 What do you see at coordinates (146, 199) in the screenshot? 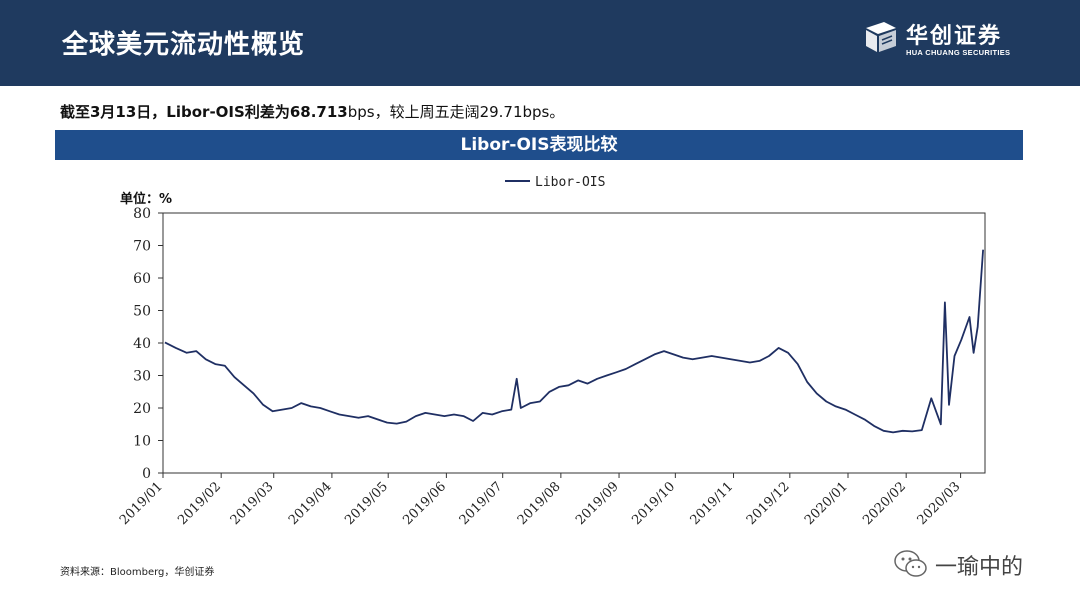
I see `unit-label: 单位：%` at bounding box center [146, 199].